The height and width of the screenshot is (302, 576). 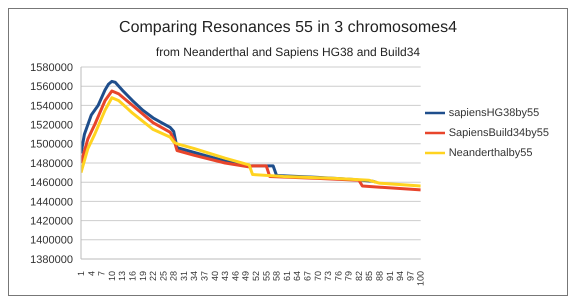 What do you see at coordinates (288, 52) in the screenshot?
I see `chart-subtitle: from Neanderthal and Sapiens HG38 and Build34` at bounding box center [288, 52].